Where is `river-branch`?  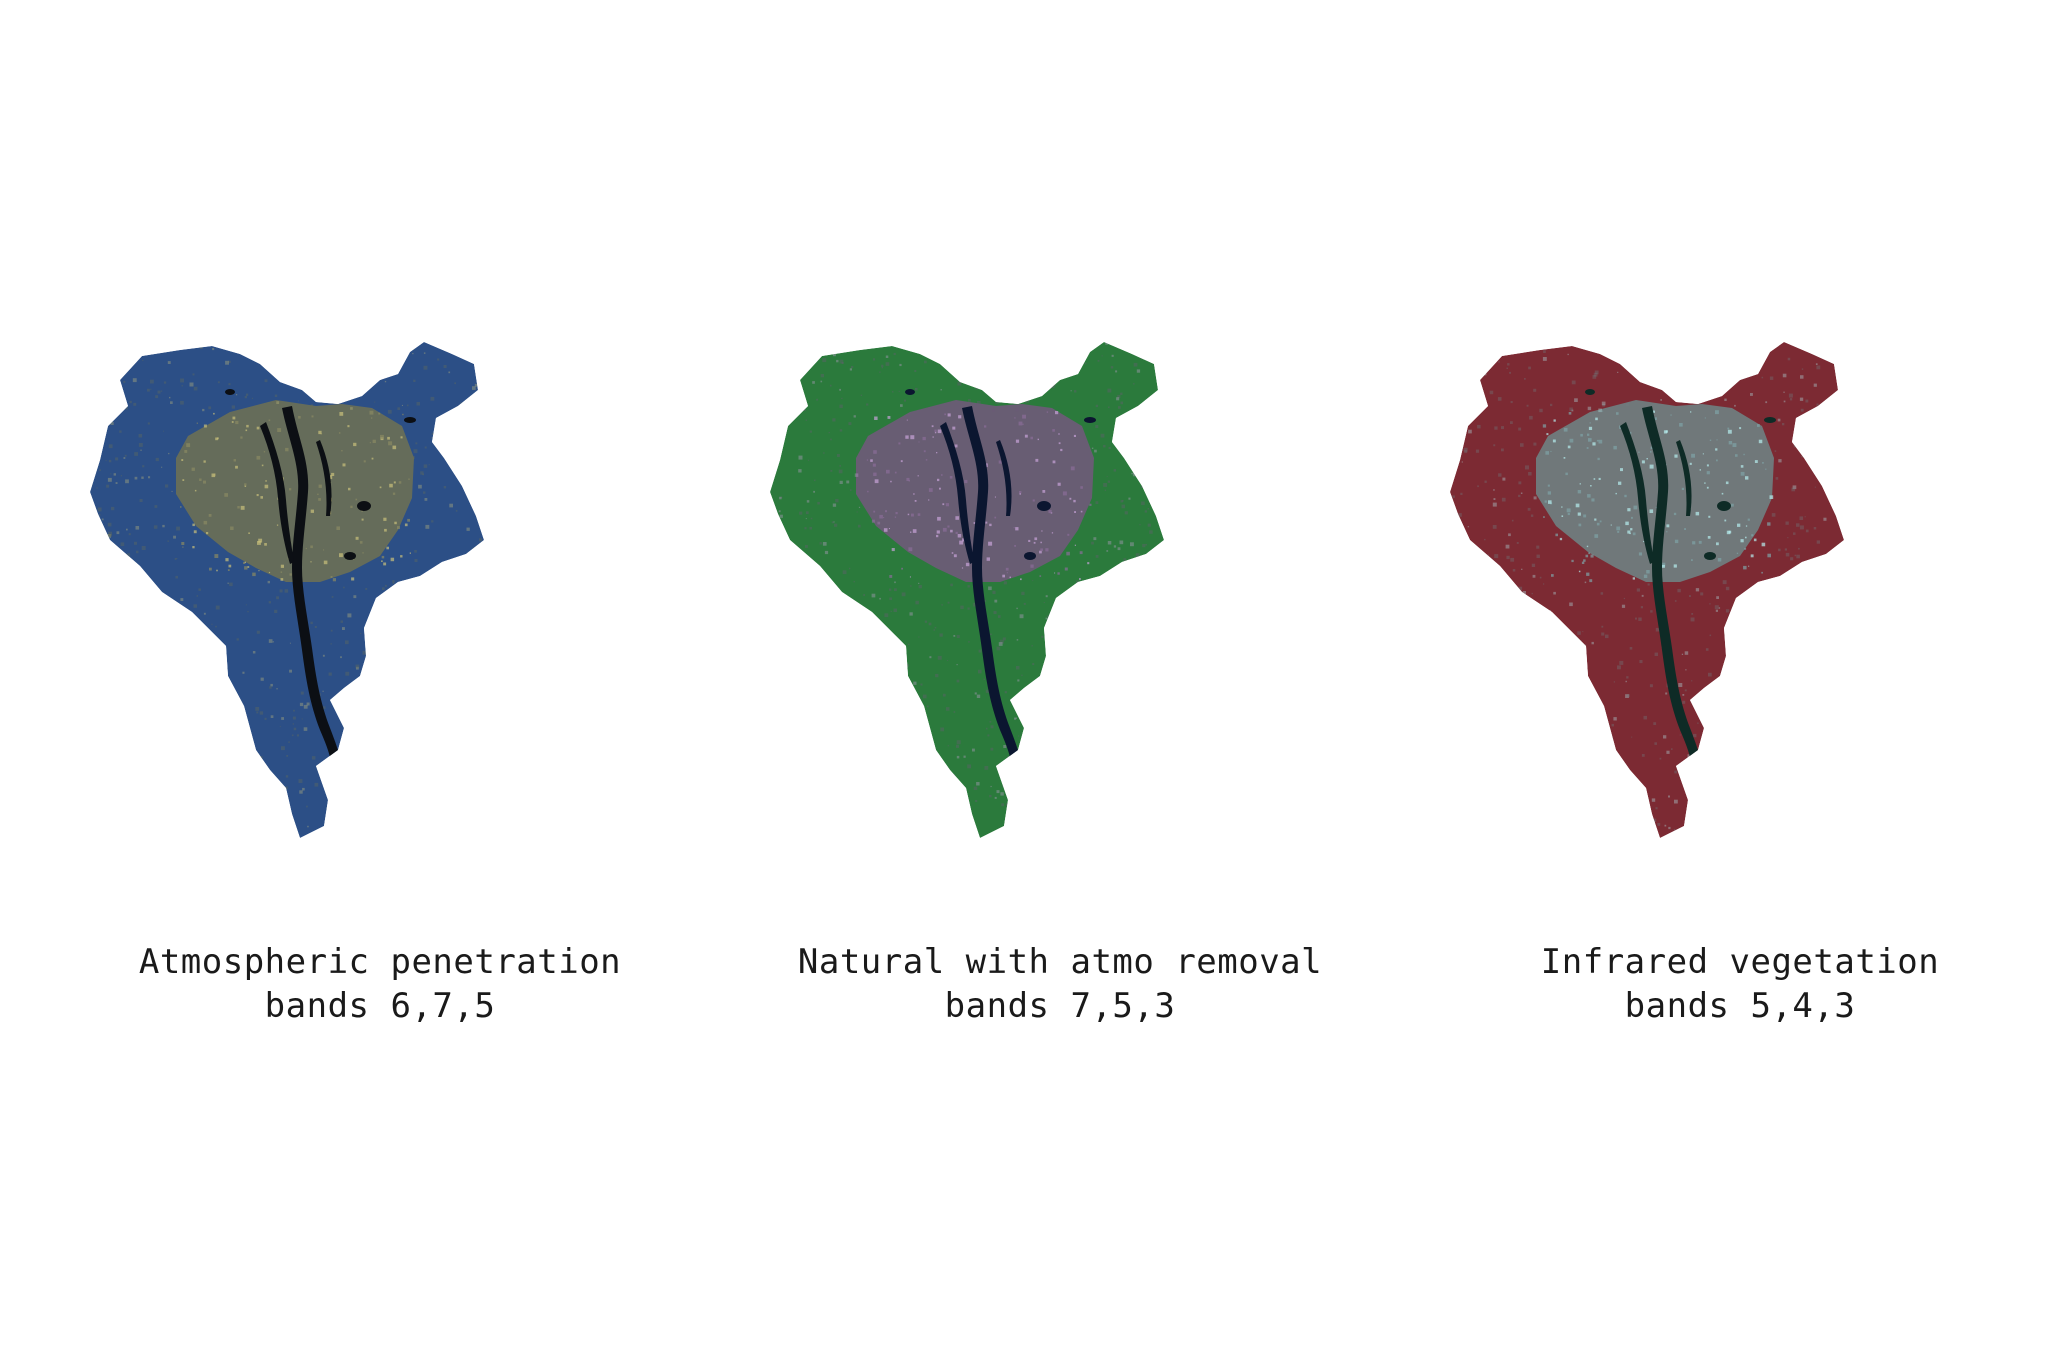 river-branch is located at coordinates (957, 493).